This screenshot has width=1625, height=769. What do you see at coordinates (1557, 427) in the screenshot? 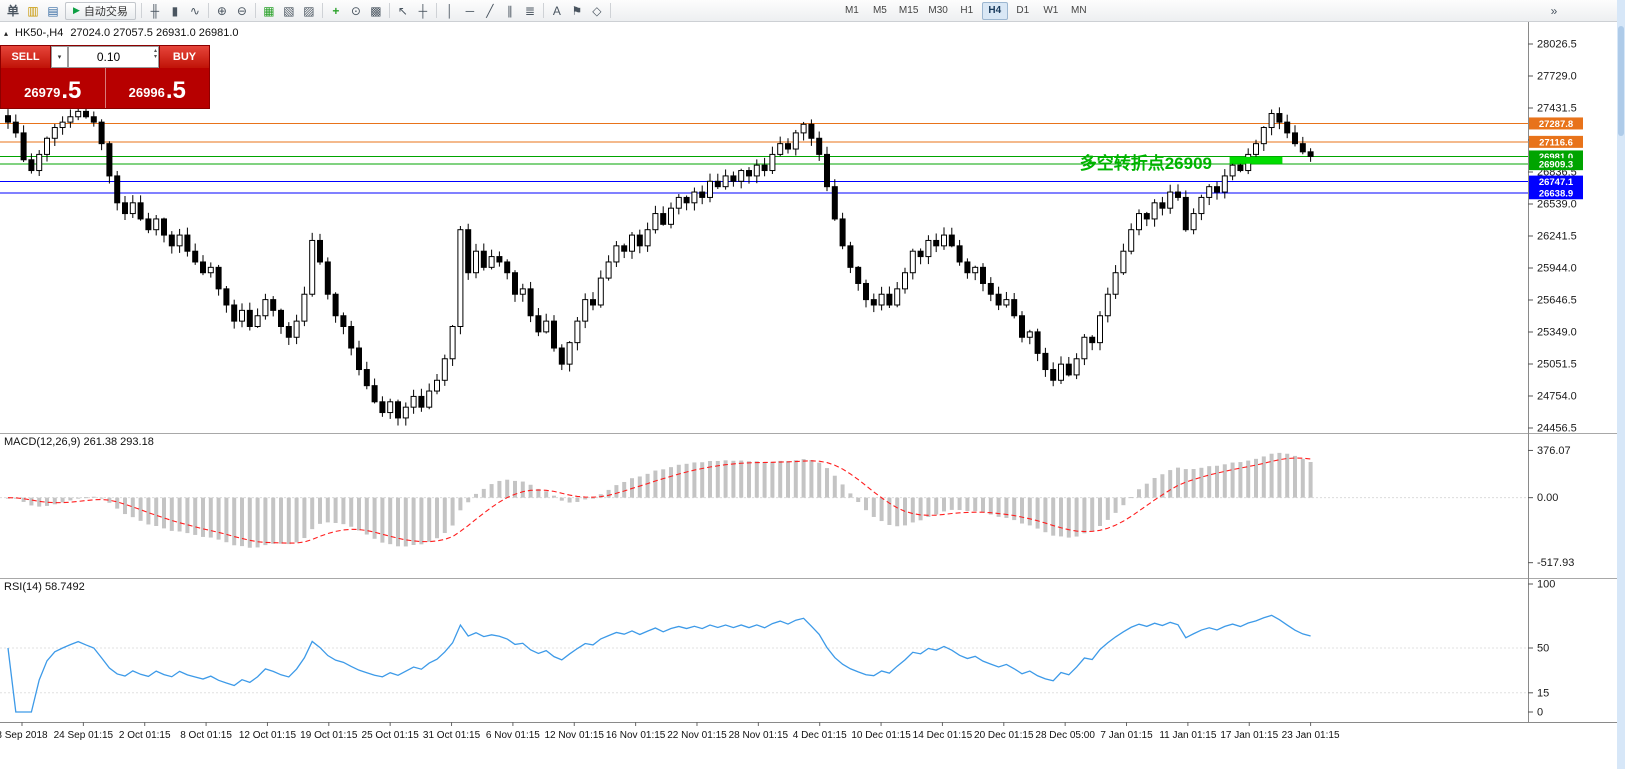
I see `svg-text: 24456.5` at bounding box center [1557, 427].